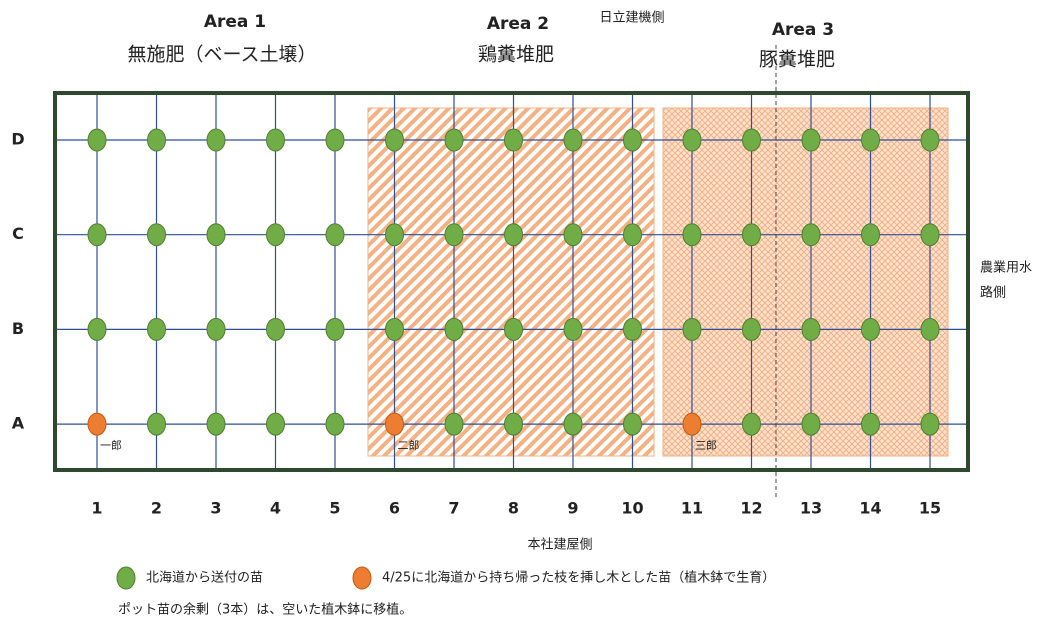  I want to click on side-label: 日立建機側, so click(631, 18).